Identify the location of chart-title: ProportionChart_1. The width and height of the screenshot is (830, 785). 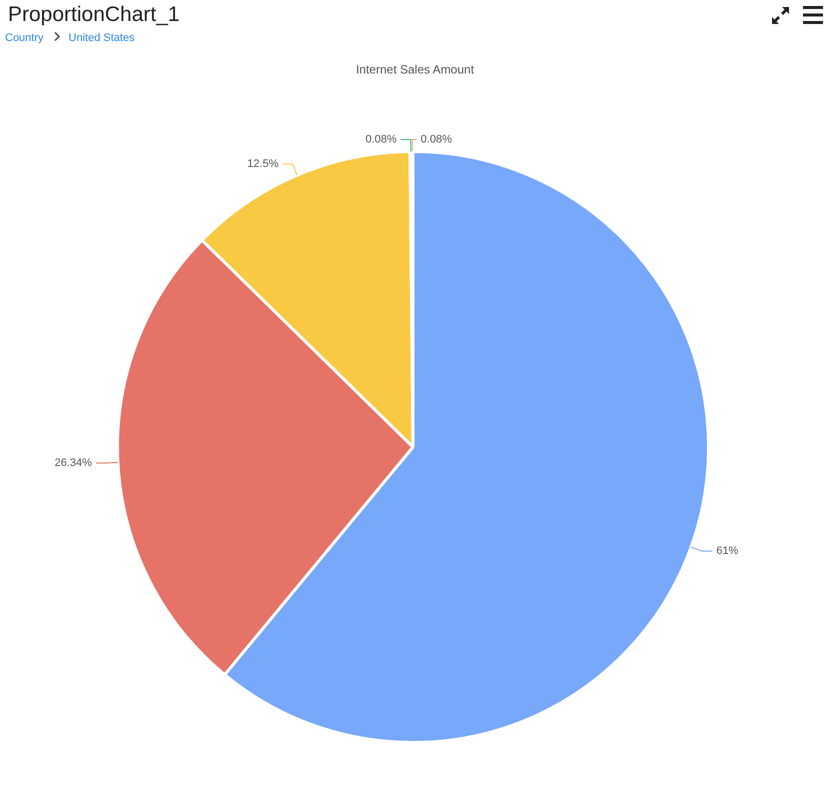
(94, 15).